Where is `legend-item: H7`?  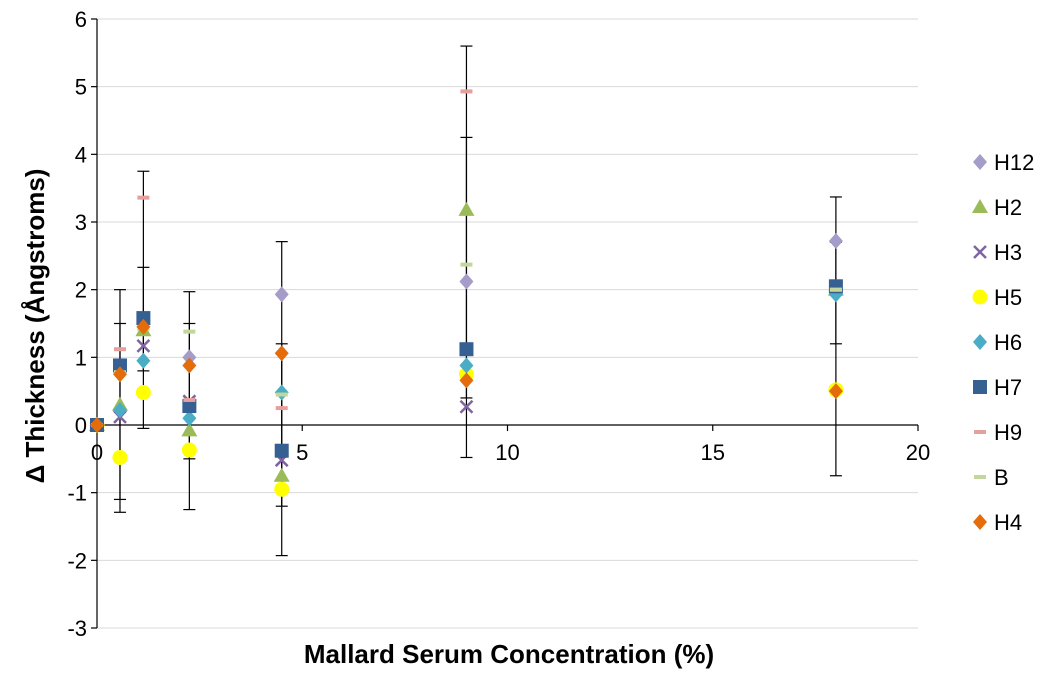 legend-item: H7 is located at coordinates (997, 387).